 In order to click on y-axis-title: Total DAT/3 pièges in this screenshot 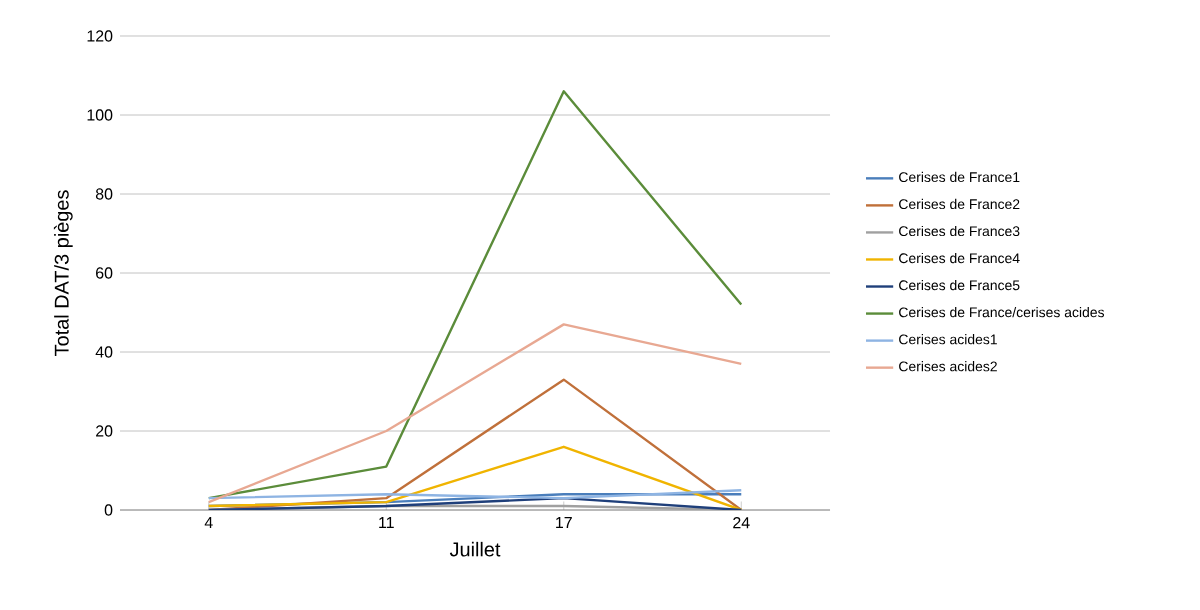, I will do `click(63, 273)`.